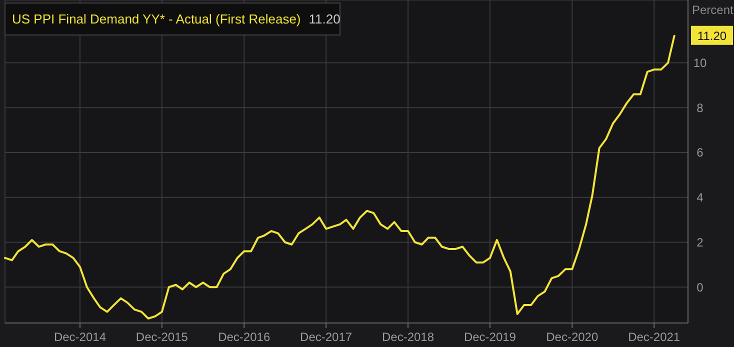 This screenshot has width=734, height=347. Describe the element at coordinates (654, 337) in the screenshot. I see `x-tick-label: Dec-2021` at that location.